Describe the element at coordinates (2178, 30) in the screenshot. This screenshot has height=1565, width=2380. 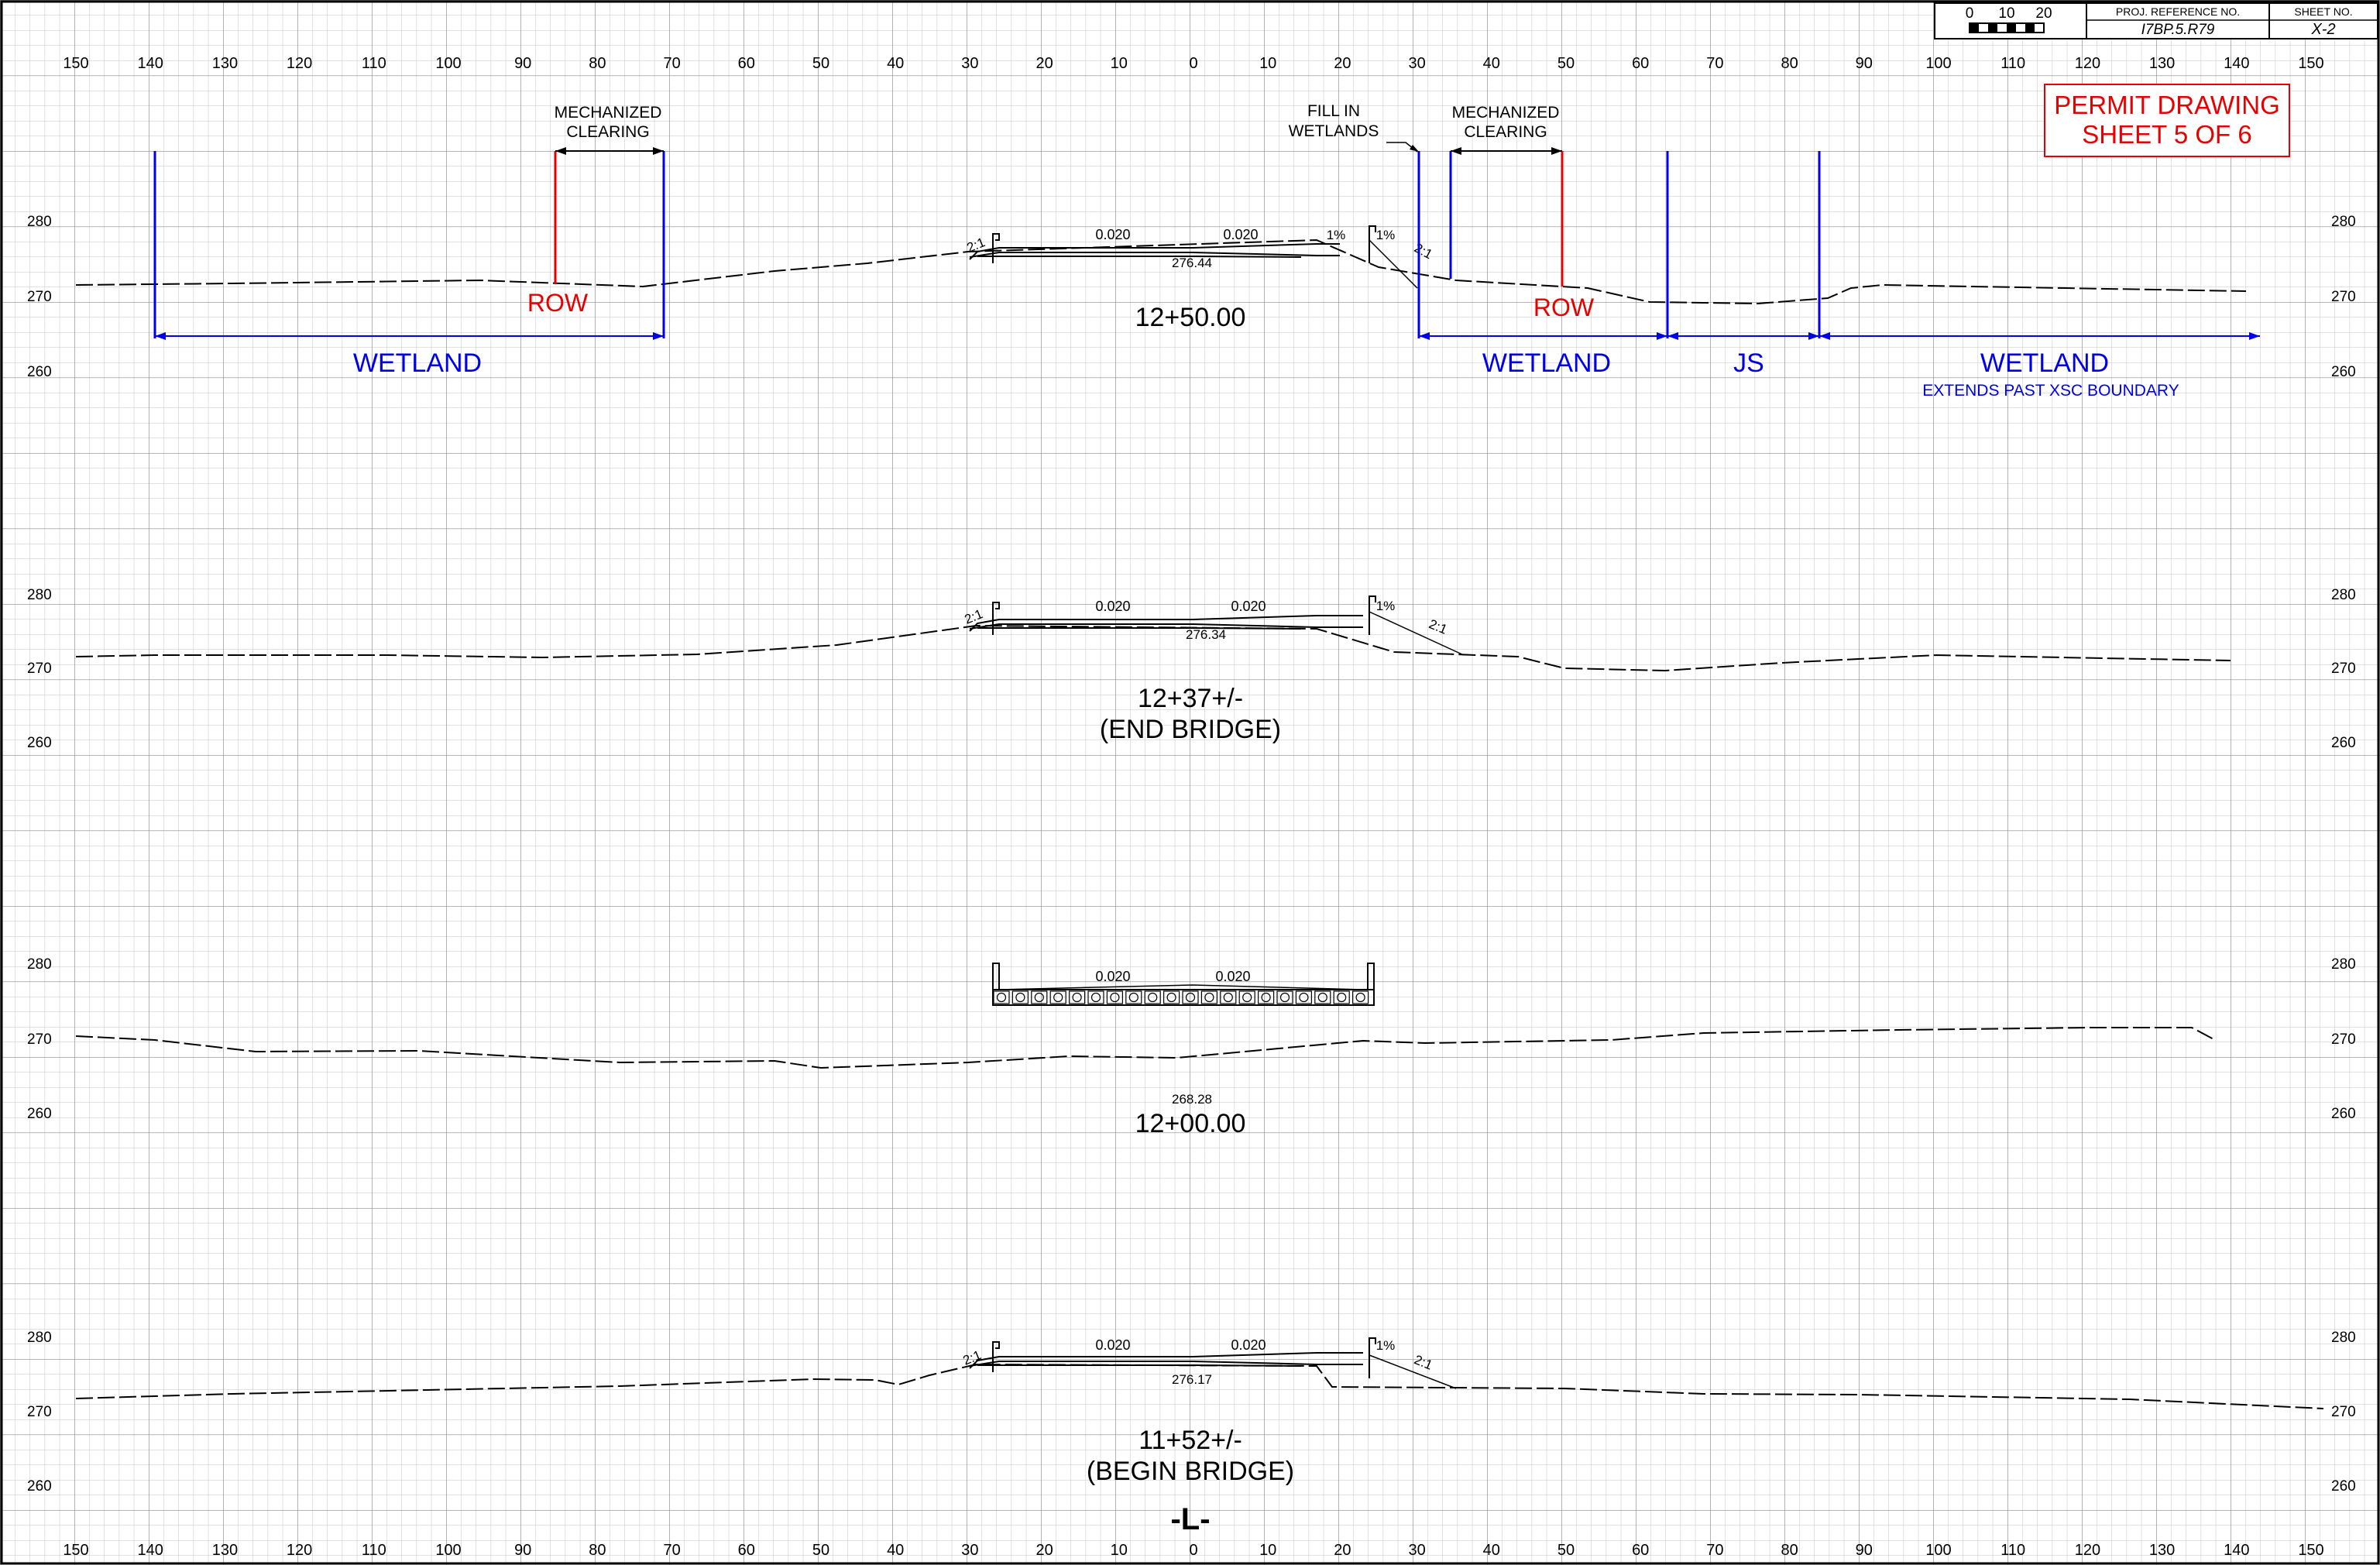
I see `proj-ref-value: I7BP.5.R79` at that location.